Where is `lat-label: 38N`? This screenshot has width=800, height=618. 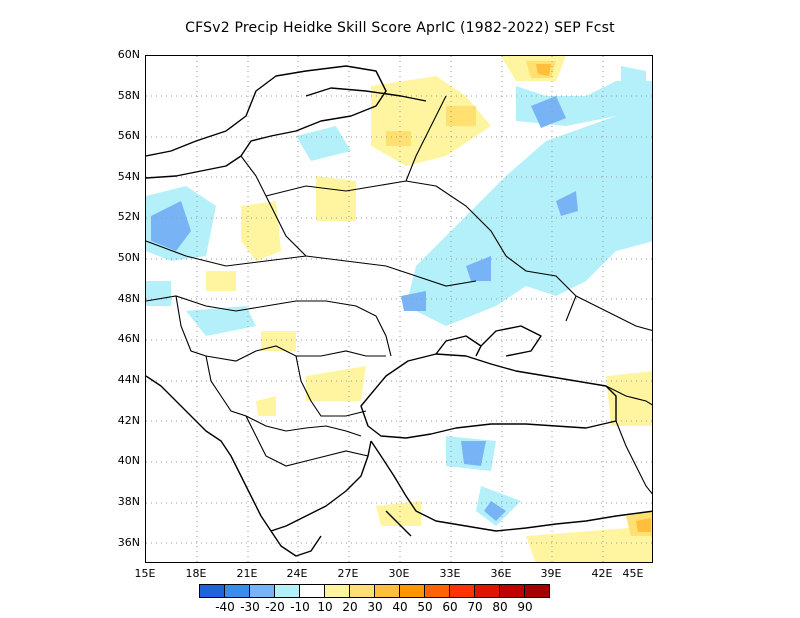
lat-label: 38N is located at coordinates (128, 501).